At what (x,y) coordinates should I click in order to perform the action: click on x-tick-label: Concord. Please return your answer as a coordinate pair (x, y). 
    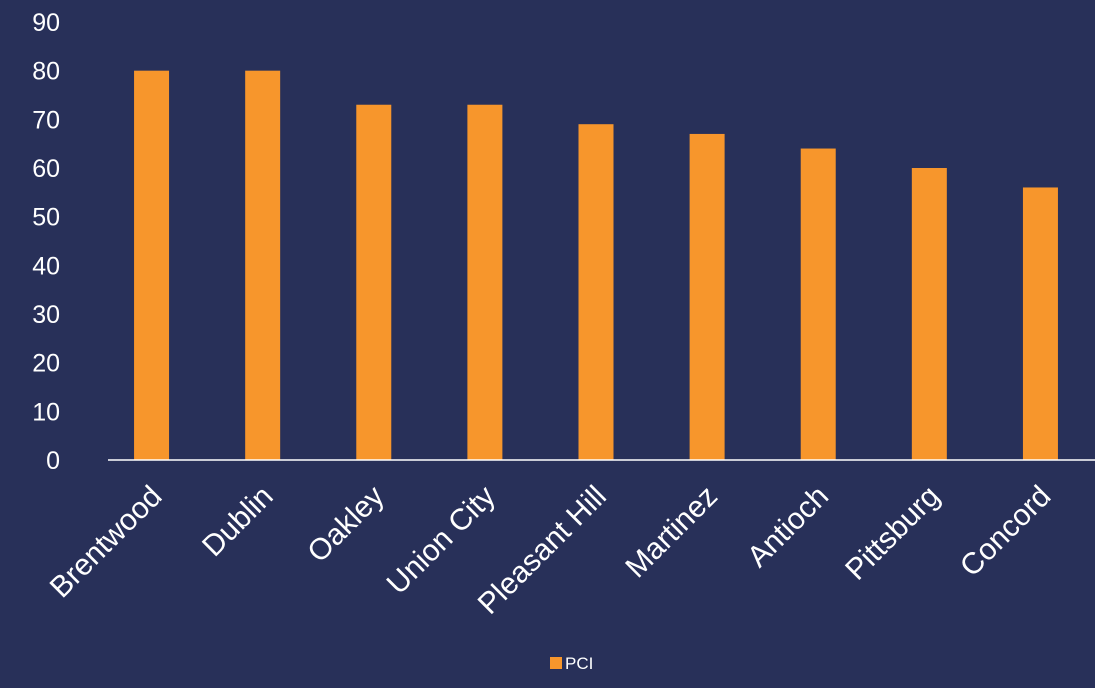
    Looking at the image, I should click on (1006, 532).